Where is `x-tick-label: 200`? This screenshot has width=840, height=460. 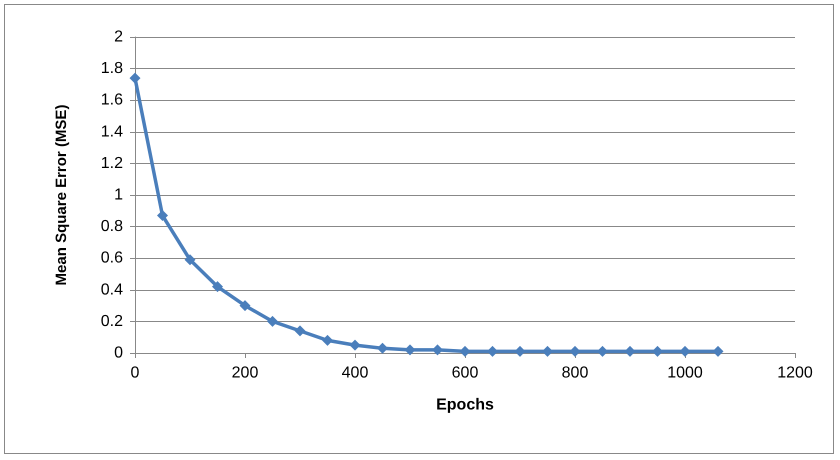 x-tick-label: 200 is located at coordinates (245, 373).